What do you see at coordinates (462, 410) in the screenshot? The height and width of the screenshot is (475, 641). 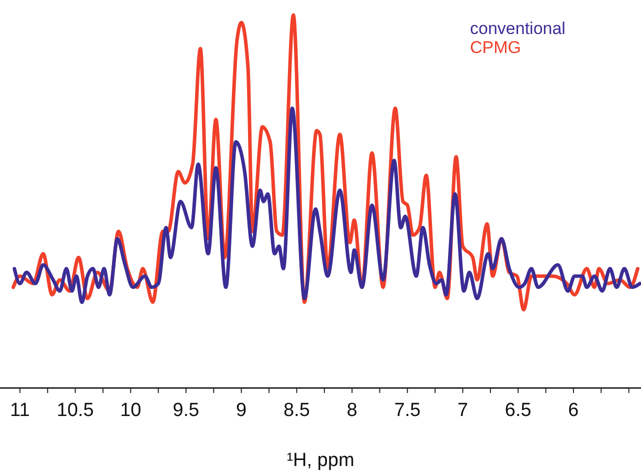 I see `x-tick-label: 7` at bounding box center [462, 410].